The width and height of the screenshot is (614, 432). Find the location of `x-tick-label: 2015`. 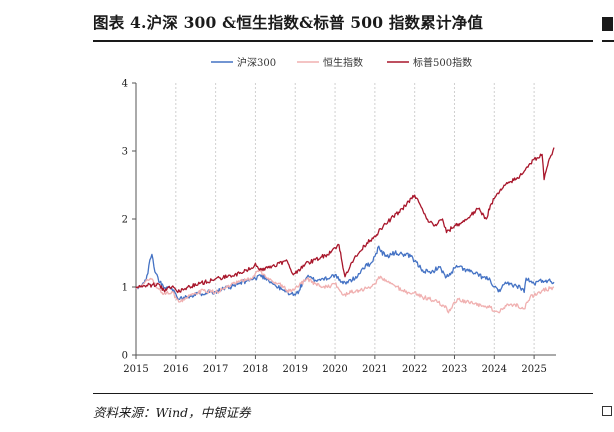

x-tick-label: 2015 is located at coordinates (135, 369).